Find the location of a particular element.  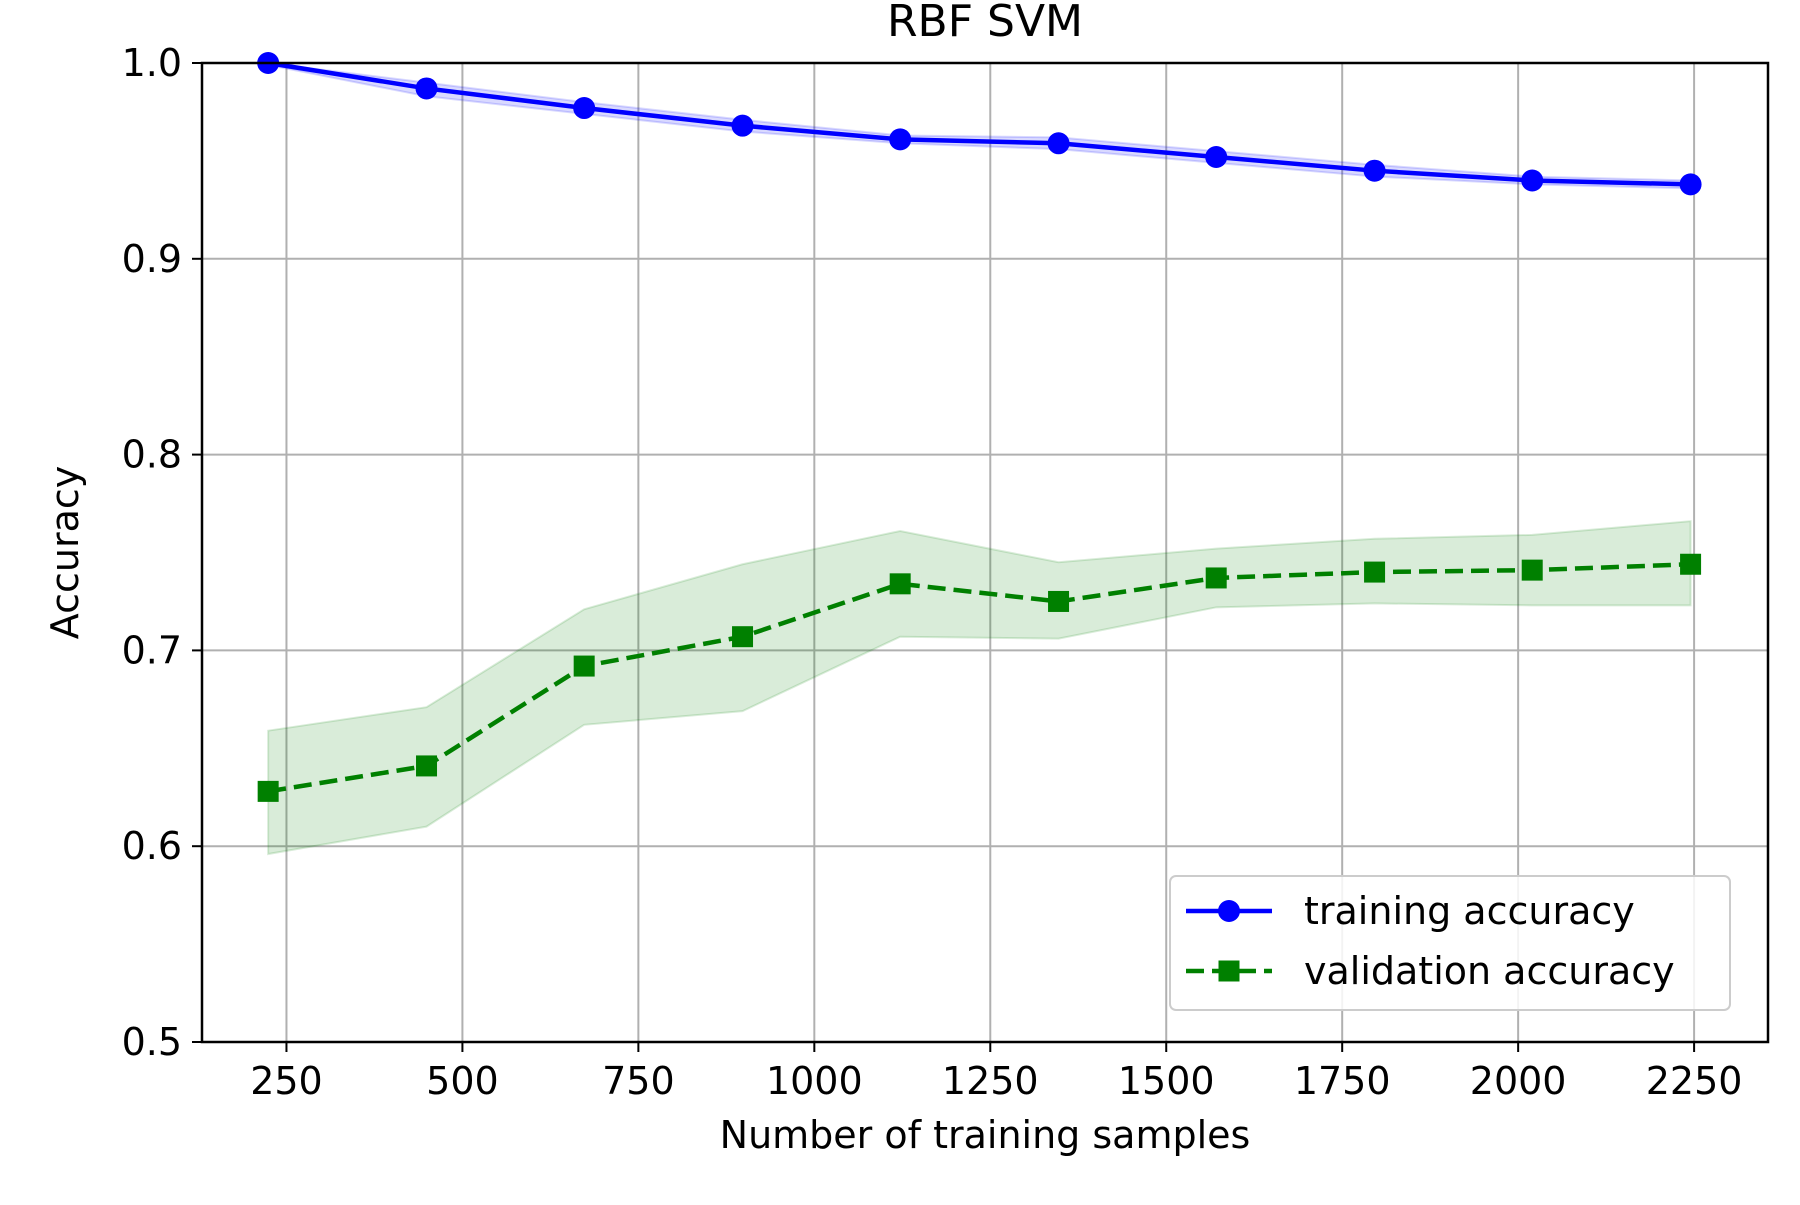

x-tick-label: 1250 is located at coordinates (990, 1081).